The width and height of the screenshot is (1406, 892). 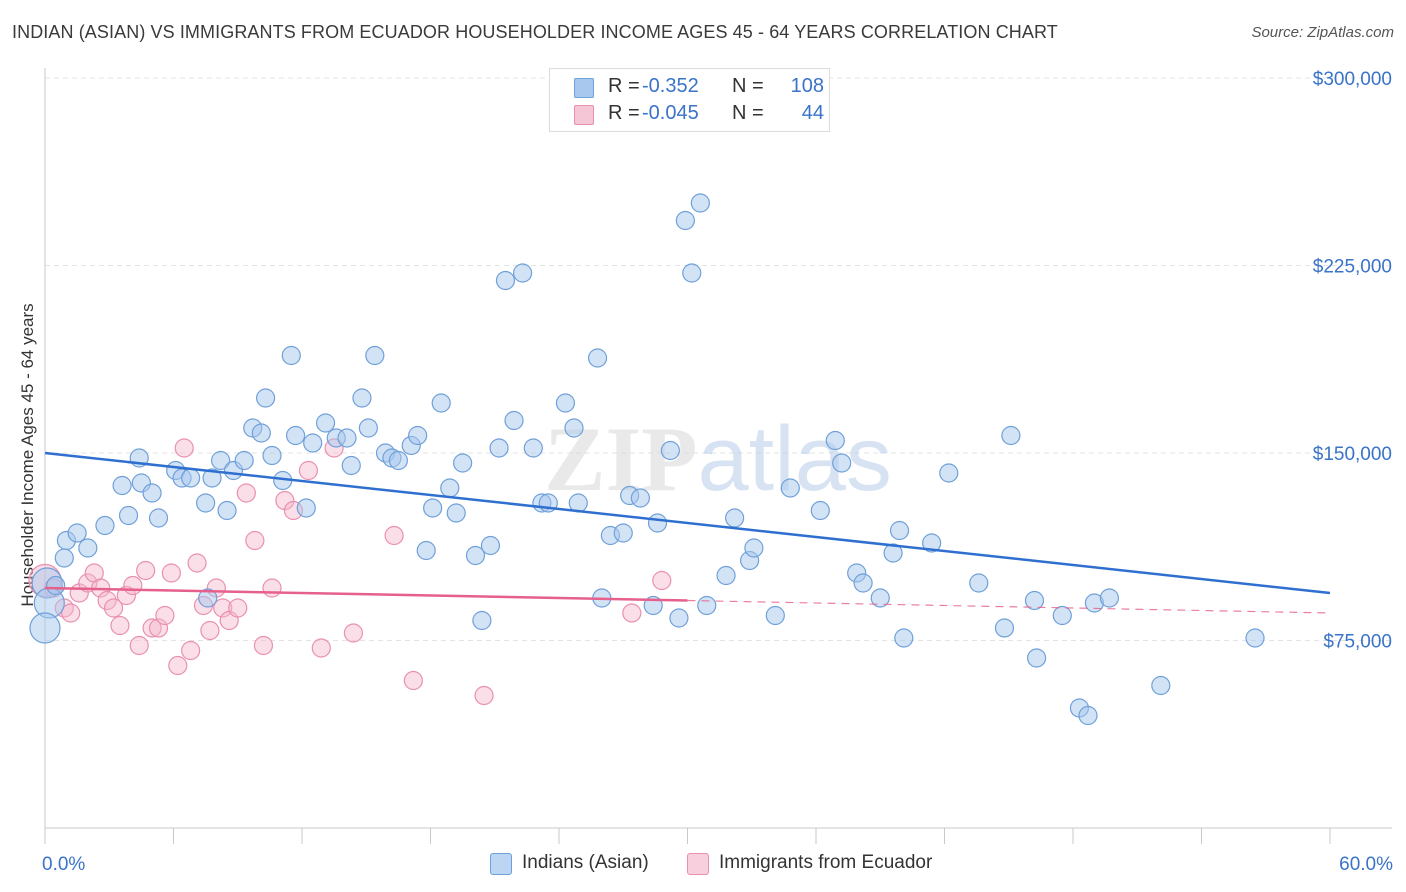 I want to click on legend-n-value: 108, so click(x=807, y=86).